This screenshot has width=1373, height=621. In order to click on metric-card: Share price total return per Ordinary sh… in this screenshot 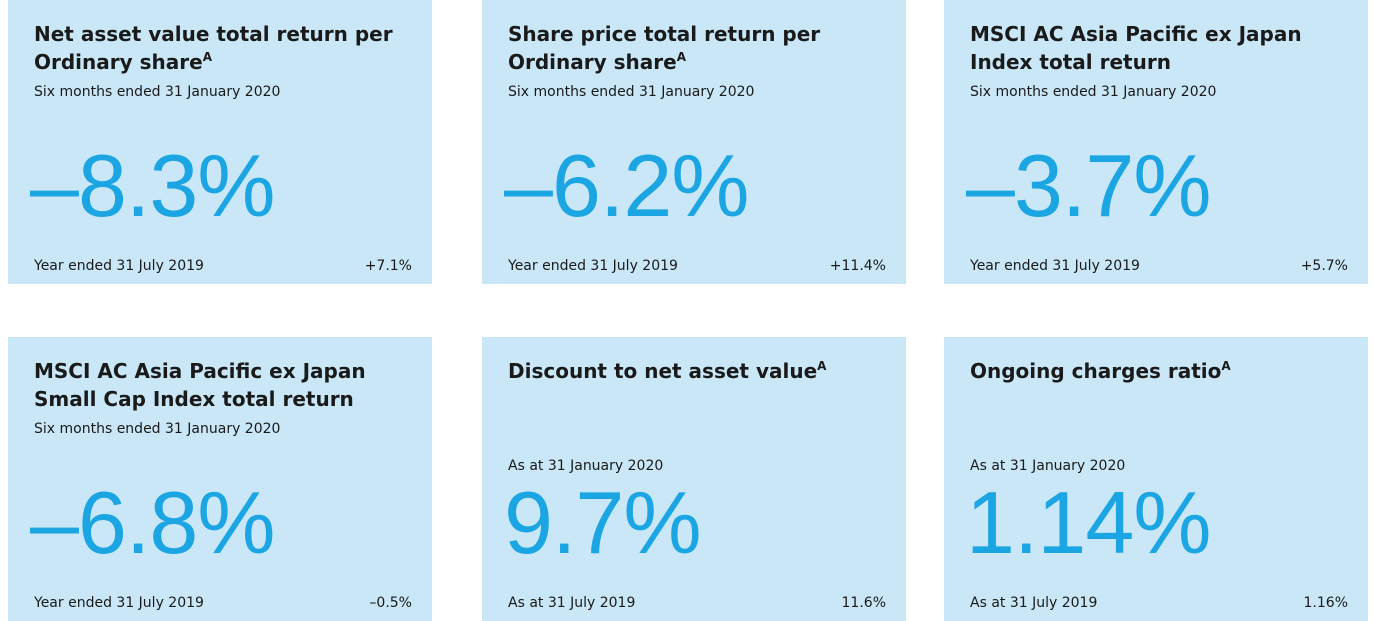, I will do `click(694, 142)`.